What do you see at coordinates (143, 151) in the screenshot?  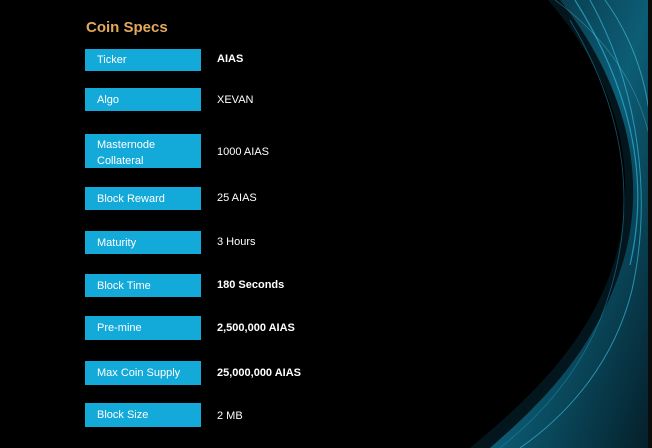 I see `spec-label: Masternode Collateral` at bounding box center [143, 151].